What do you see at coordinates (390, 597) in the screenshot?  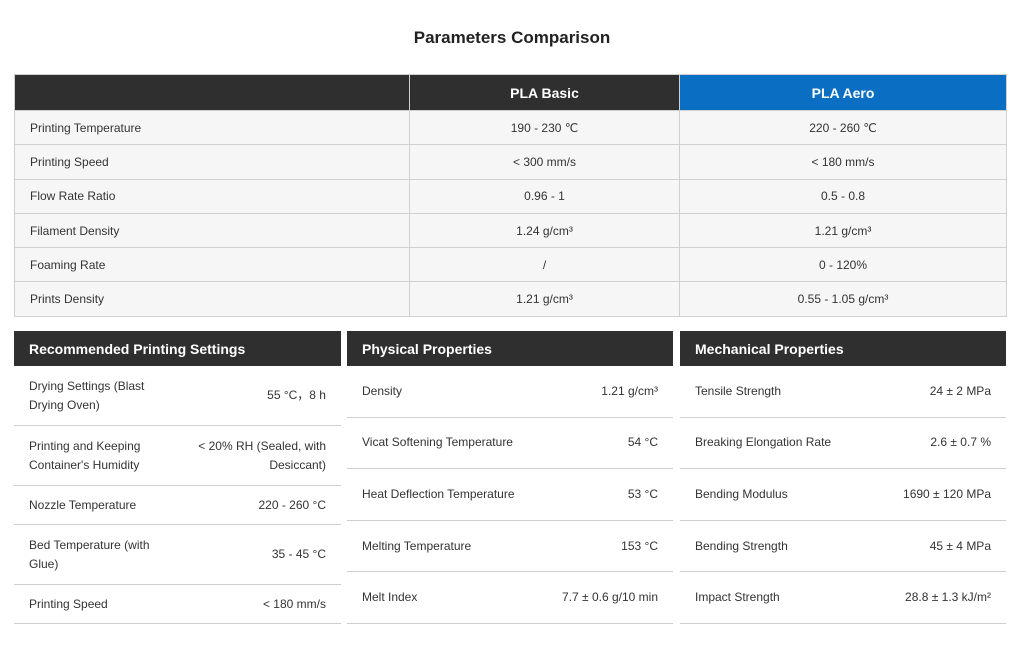 I see `property-key: Melt Index` at bounding box center [390, 597].